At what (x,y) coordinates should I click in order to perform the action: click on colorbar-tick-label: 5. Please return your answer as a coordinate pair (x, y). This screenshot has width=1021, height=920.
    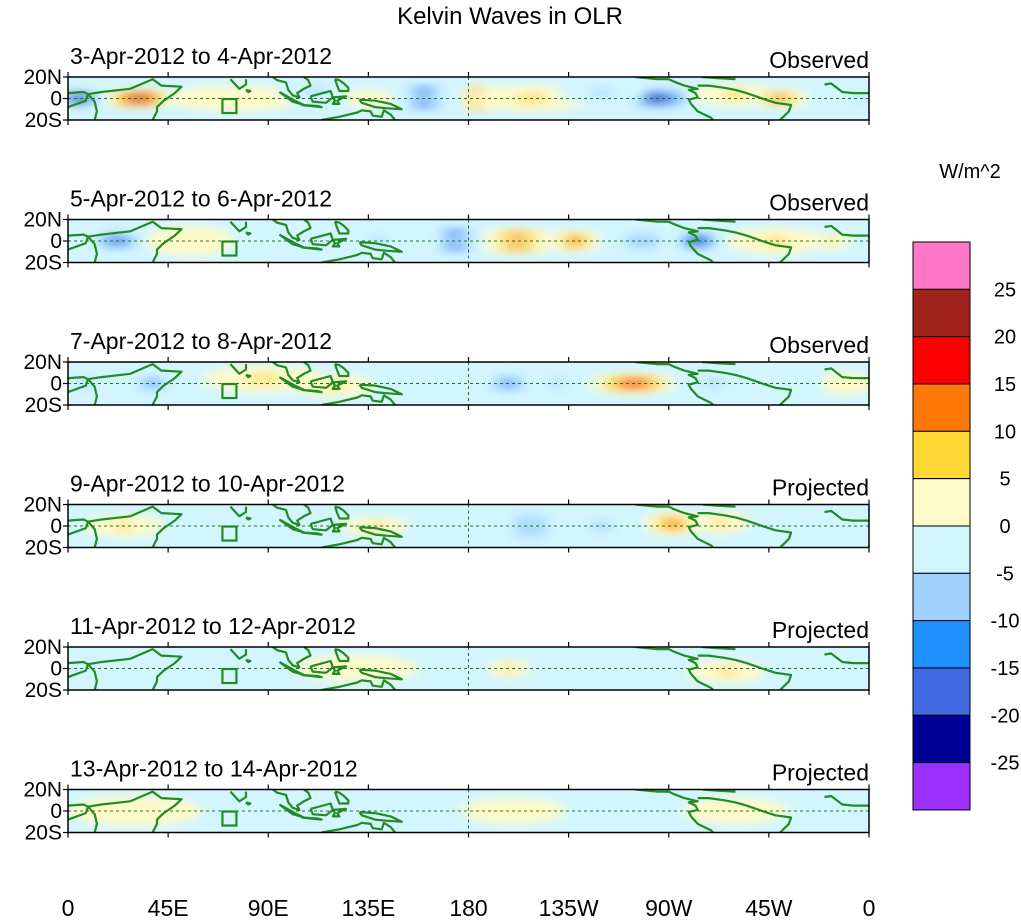
    Looking at the image, I should click on (1004, 480).